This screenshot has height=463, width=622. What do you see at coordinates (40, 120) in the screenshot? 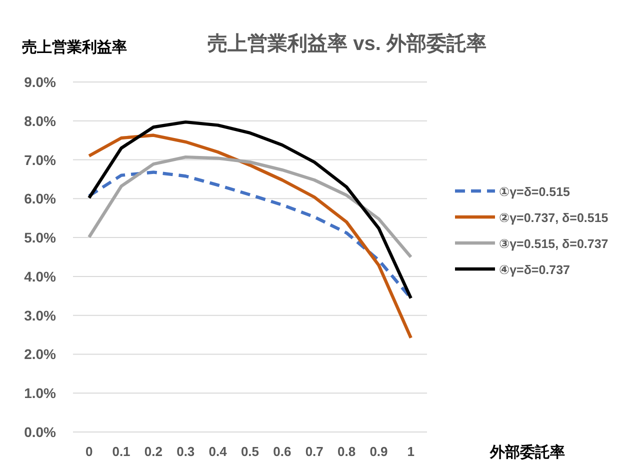
I see `y-tick-label: 8.0%` at bounding box center [40, 120].